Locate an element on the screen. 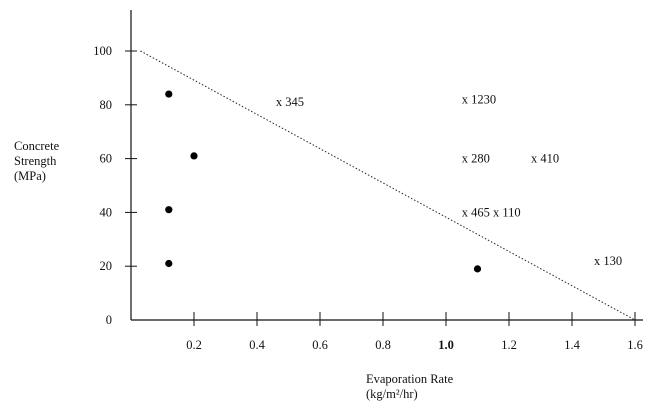 The width and height of the screenshot is (652, 406). x-marker-label: x 410 is located at coordinates (545, 159).